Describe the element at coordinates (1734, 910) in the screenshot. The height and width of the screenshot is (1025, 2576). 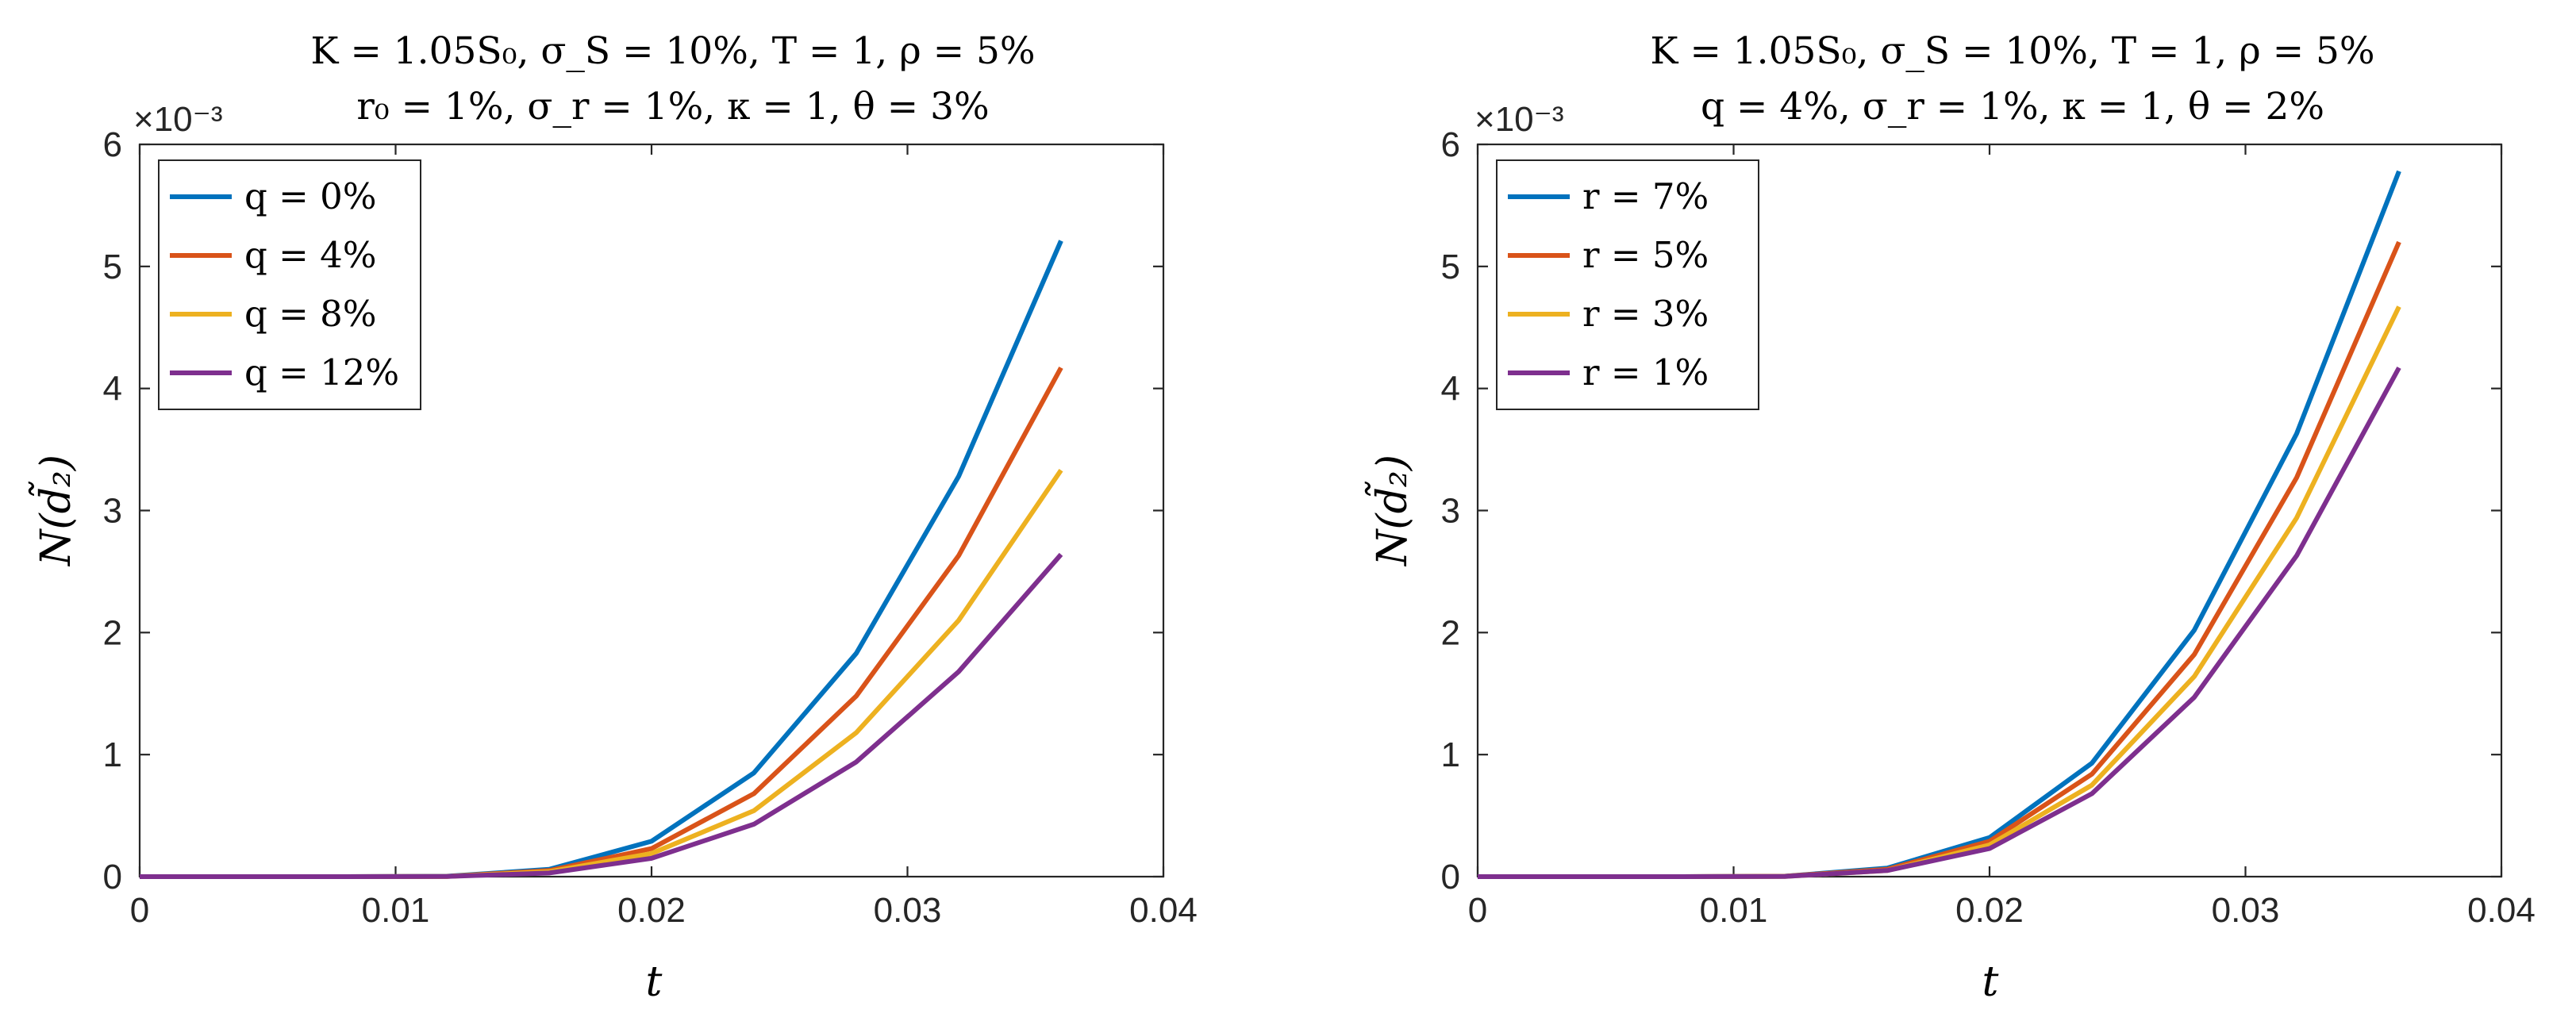
I see `chart-right-x-tick-label: 0.01` at that location.